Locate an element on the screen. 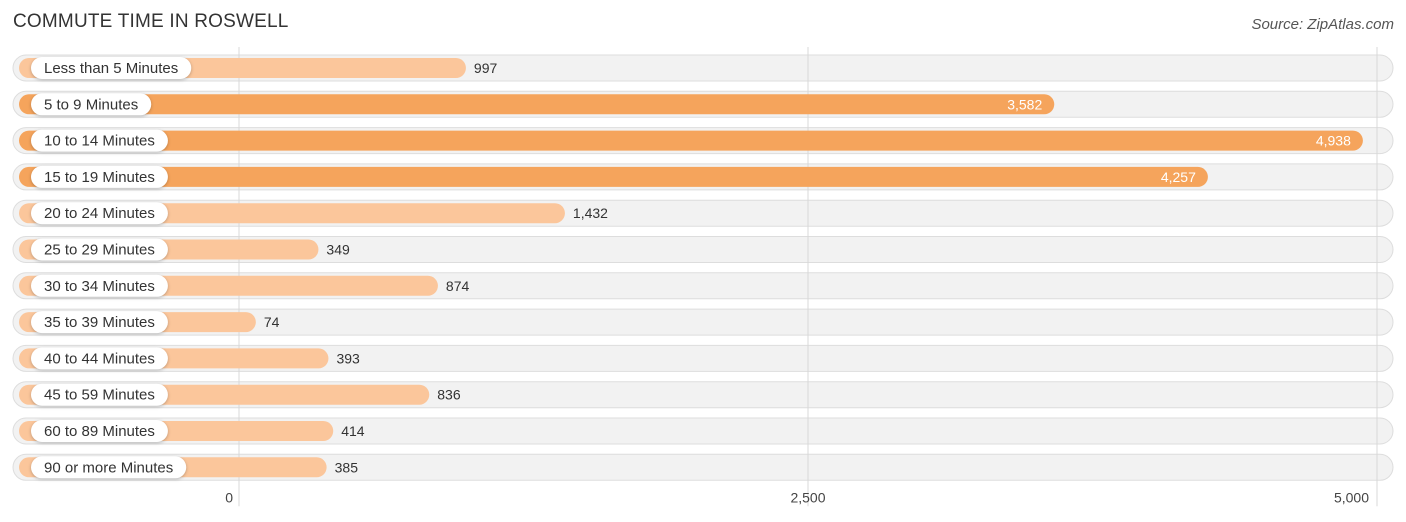 The image size is (1406, 522). value-label: 874 is located at coordinates (458, 286).